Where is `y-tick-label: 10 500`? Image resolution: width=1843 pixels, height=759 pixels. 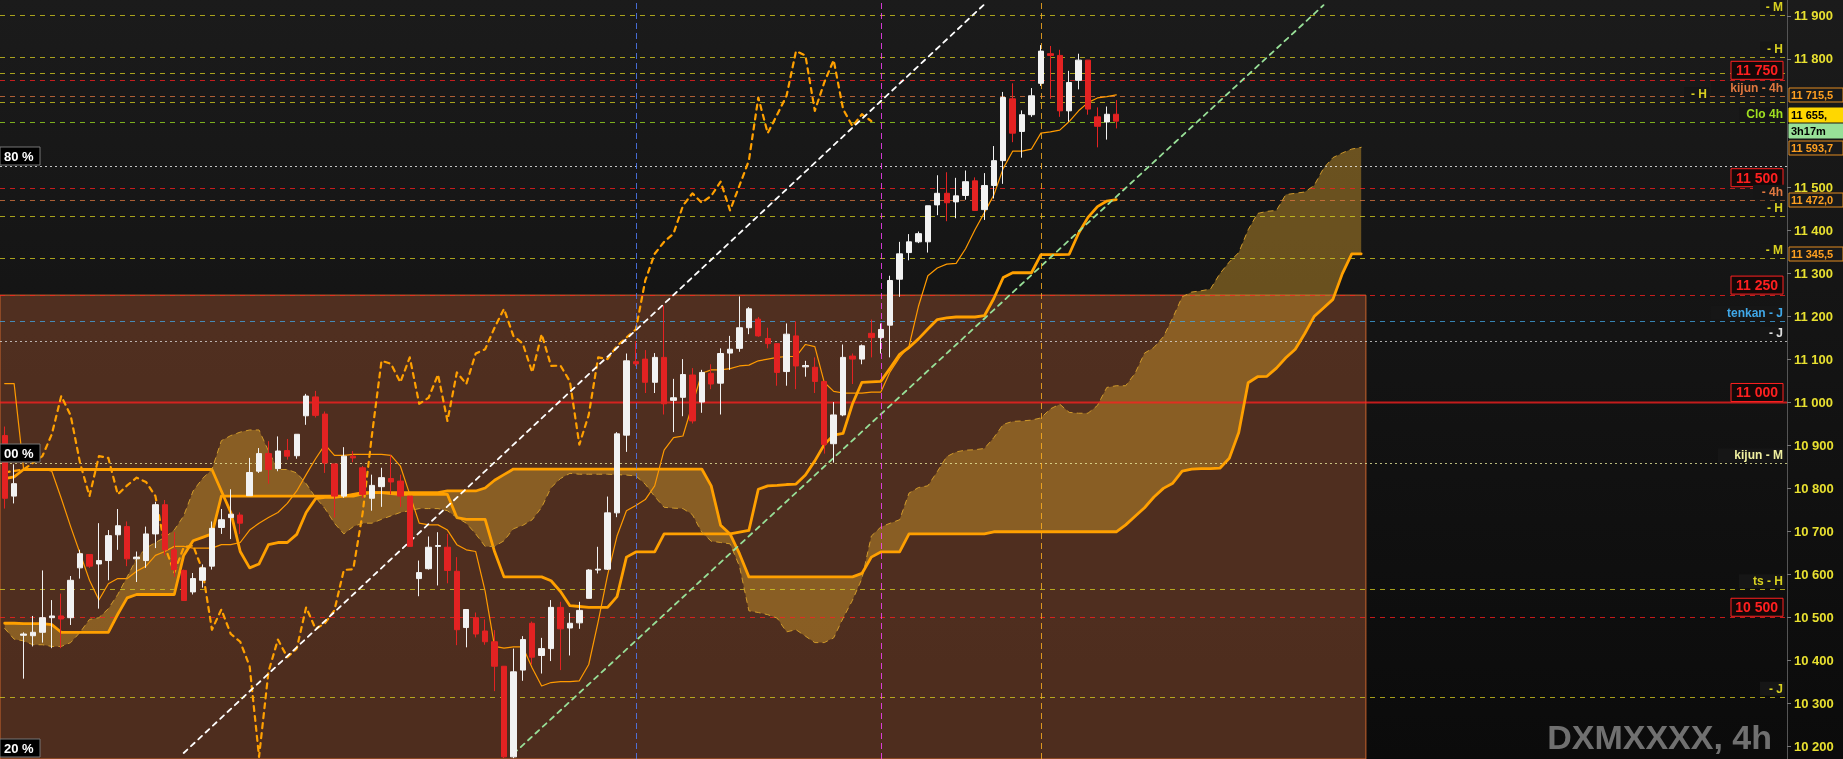 y-tick-label: 10 500 is located at coordinates (1814, 617).